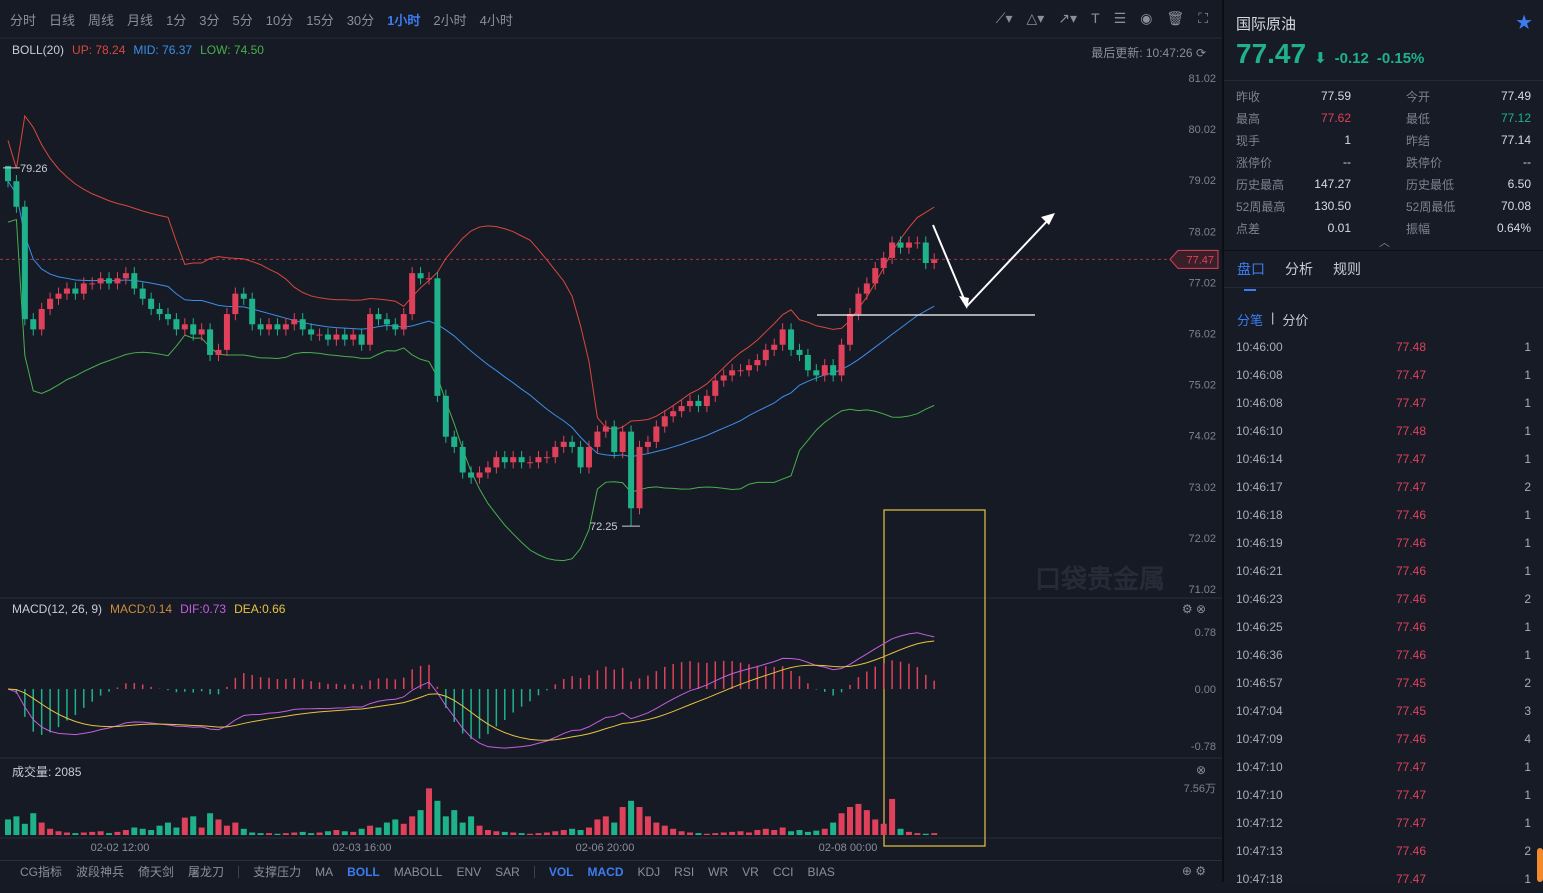  I want to click on macd-value: MACD:0.14, so click(141, 609).